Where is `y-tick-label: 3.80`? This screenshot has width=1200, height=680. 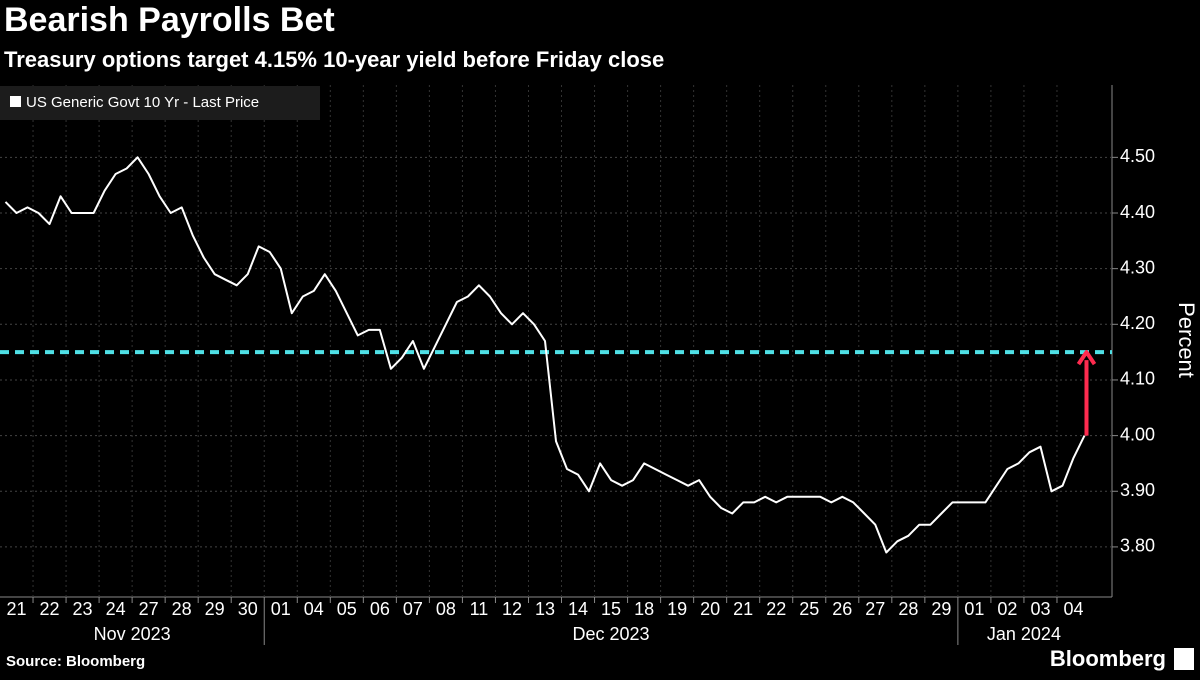
y-tick-label: 3.80 is located at coordinates (1137, 546).